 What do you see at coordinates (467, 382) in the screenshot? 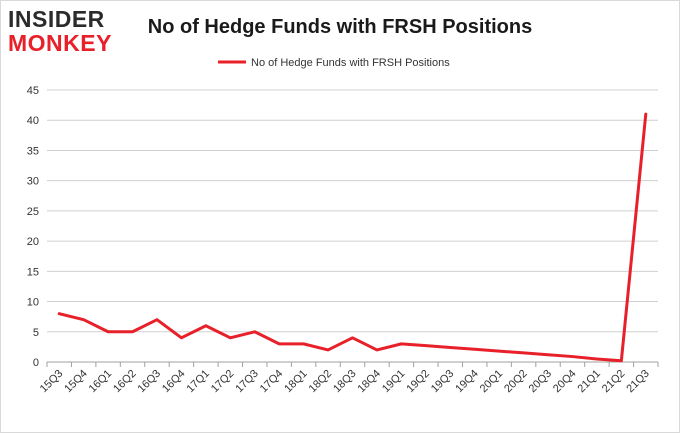
I see `x-tick-label: 19Q4` at bounding box center [467, 382].